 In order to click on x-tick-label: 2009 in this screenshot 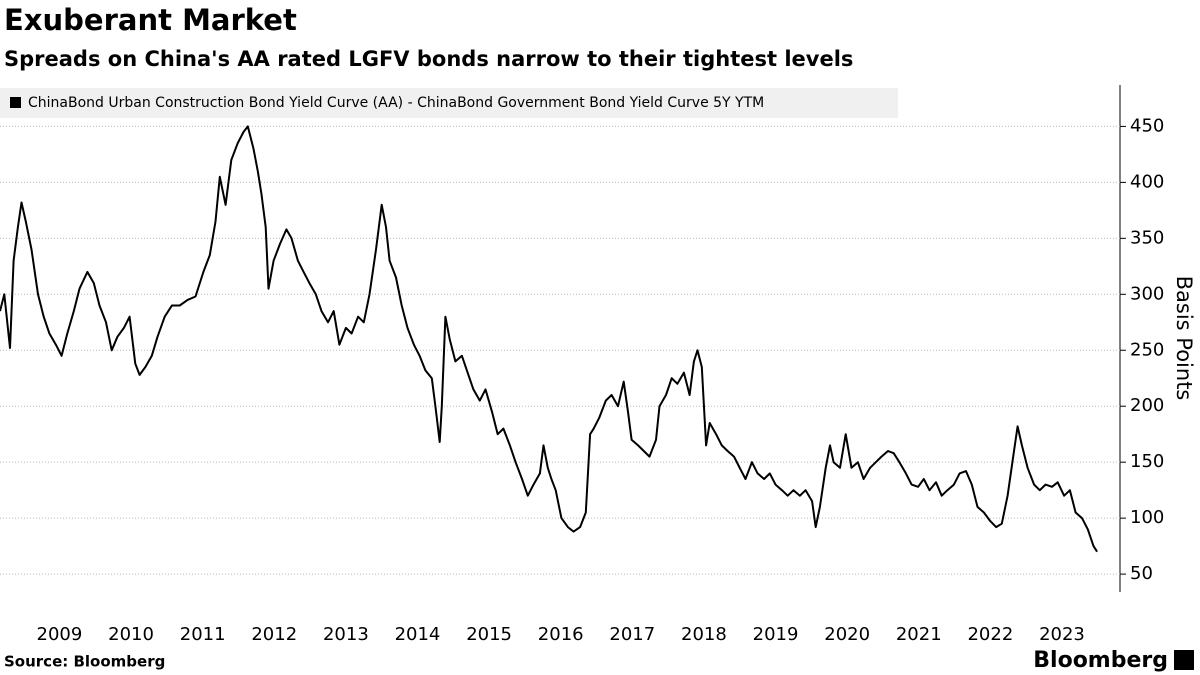, I will do `click(60, 634)`.